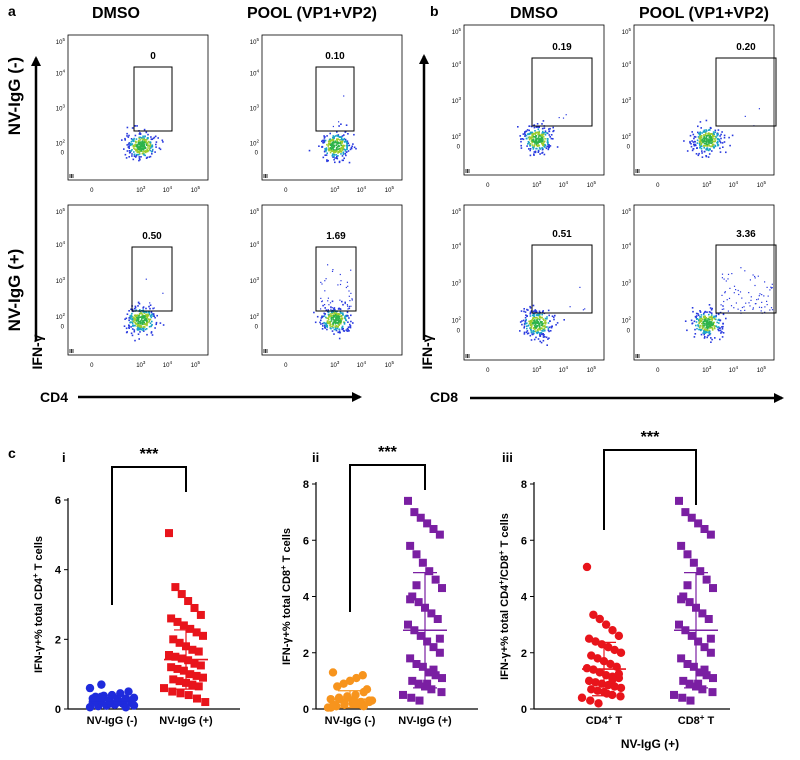 The width and height of the screenshot is (800, 760). Describe the element at coordinates (61, 108) in the screenshot. I see `y-tick-label: 10³` at that location.